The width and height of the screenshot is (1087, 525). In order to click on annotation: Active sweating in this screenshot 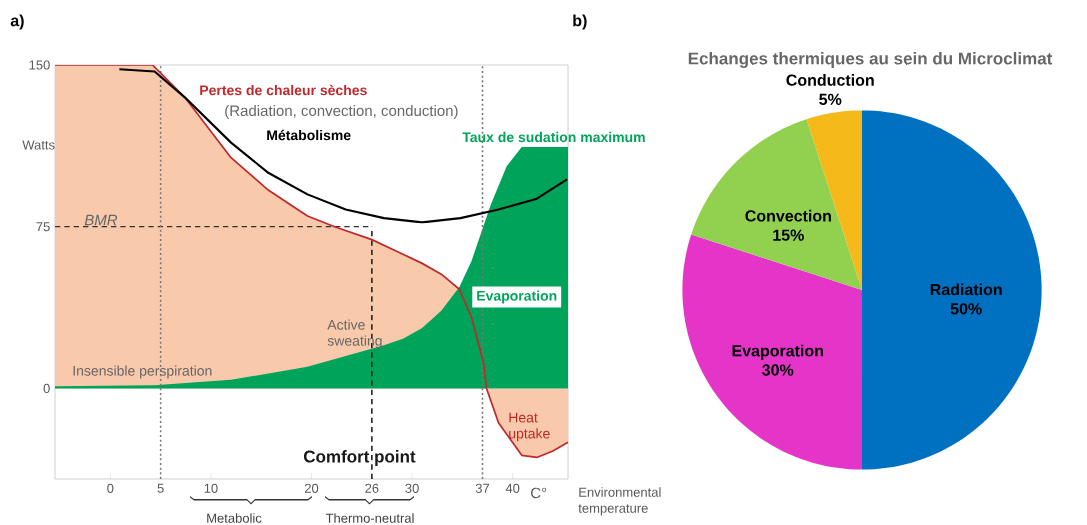, I will do `click(354, 334)`.